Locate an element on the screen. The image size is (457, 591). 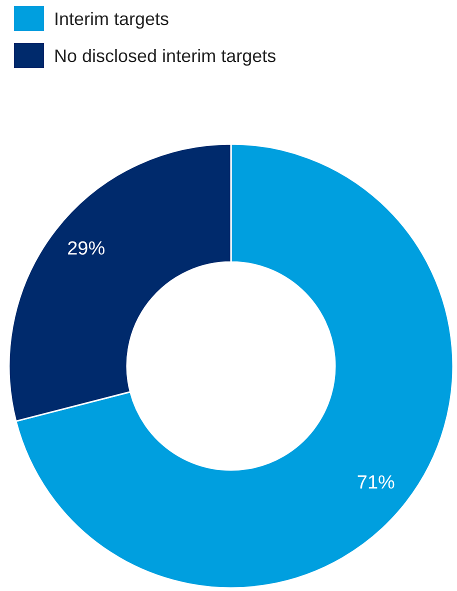
legend-label: Interim targets is located at coordinates (112, 19).